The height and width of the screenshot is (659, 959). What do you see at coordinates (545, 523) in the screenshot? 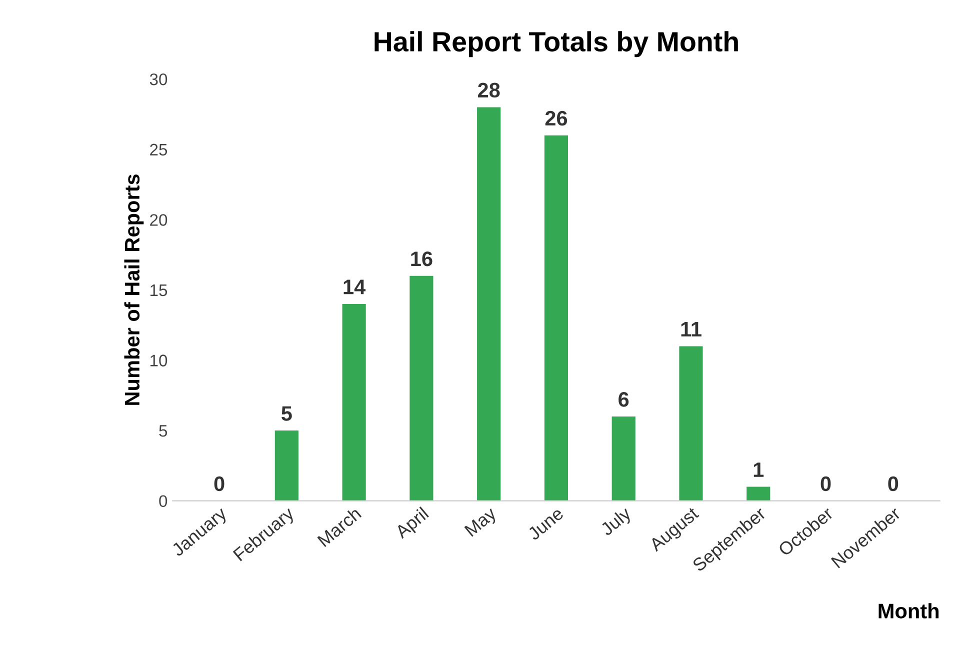
I see `x-tick-label: June` at bounding box center [545, 523].